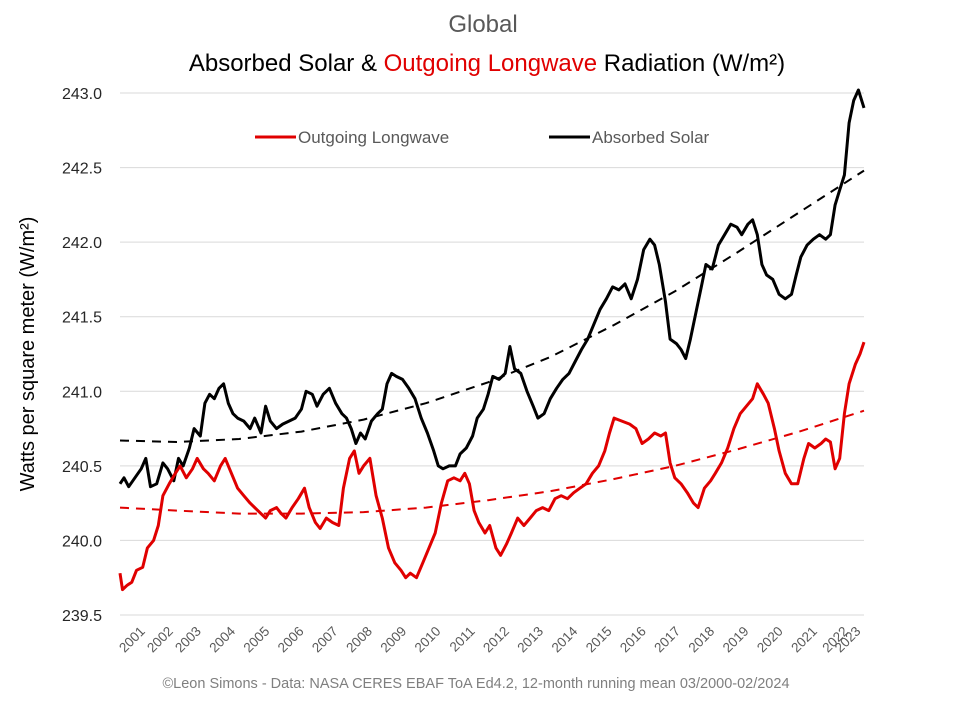 The width and height of the screenshot is (956, 708). Describe the element at coordinates (736, 640) in the screenshot. I see `x-tick-label: 2019` at that location.